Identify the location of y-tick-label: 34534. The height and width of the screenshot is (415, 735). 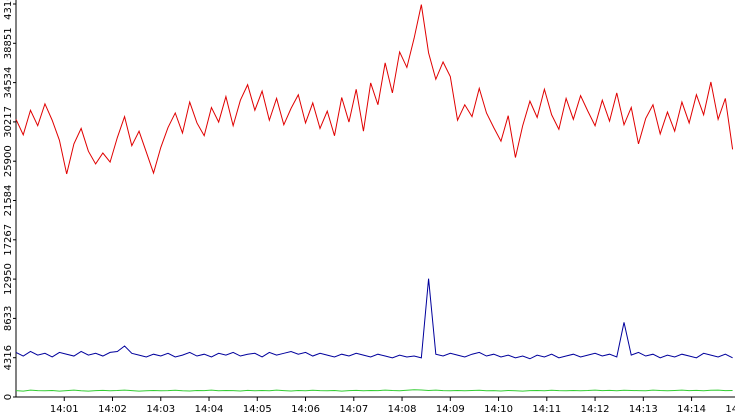
(8, 83).